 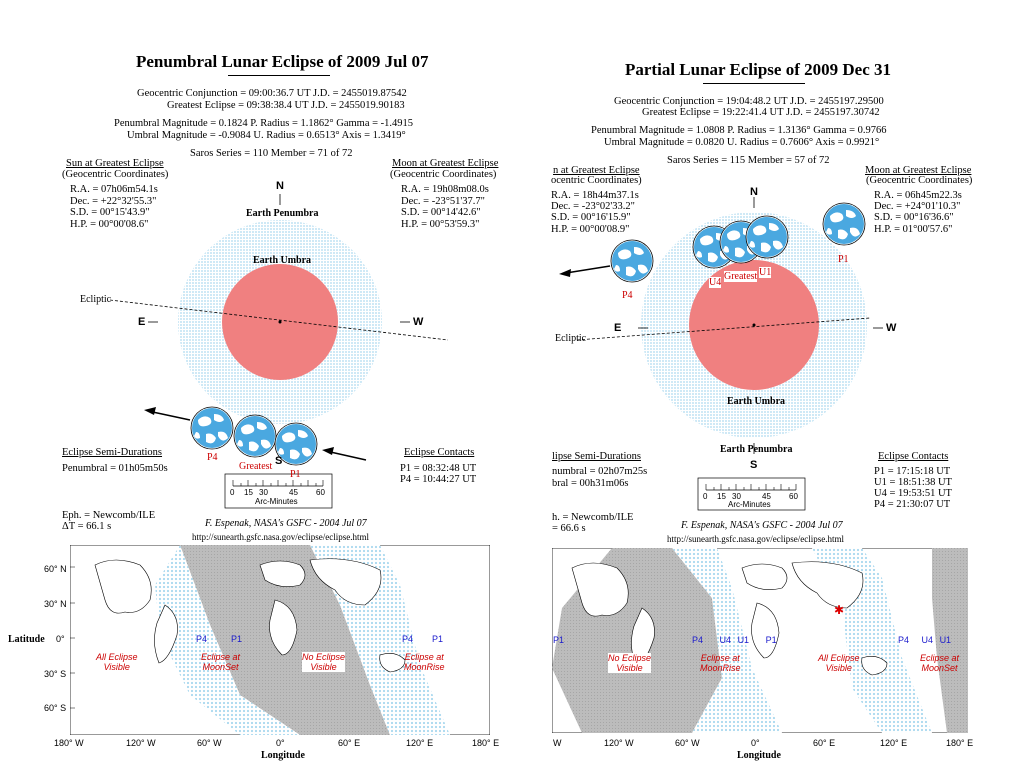 I want to click on right-scale-tick-30: 30, so click(x=736, y=496).